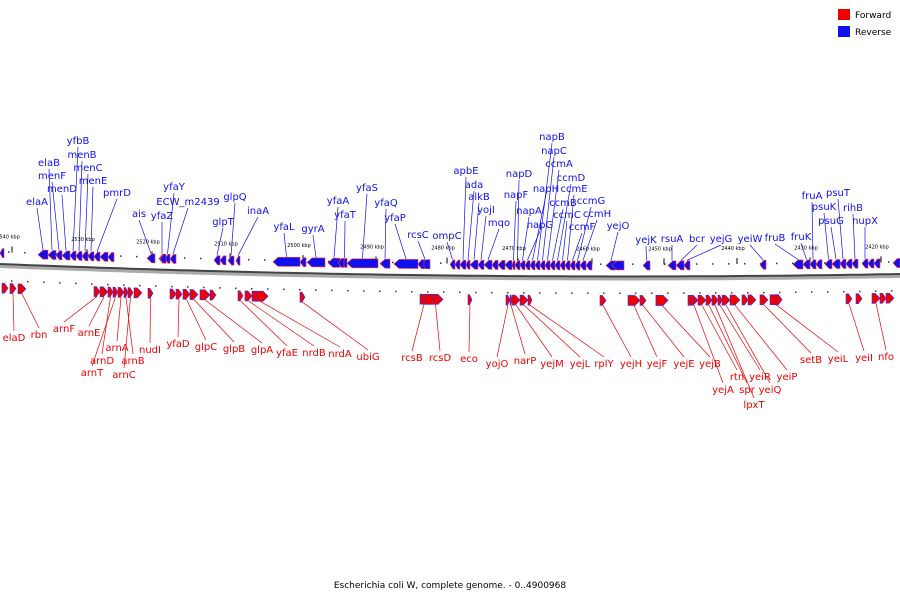 The image size is (900, 600). What do you see at coordinates (647, 332) in the screenshot?
I see `forward-gene-yejf: yejF` at bounding box center [647, 332].